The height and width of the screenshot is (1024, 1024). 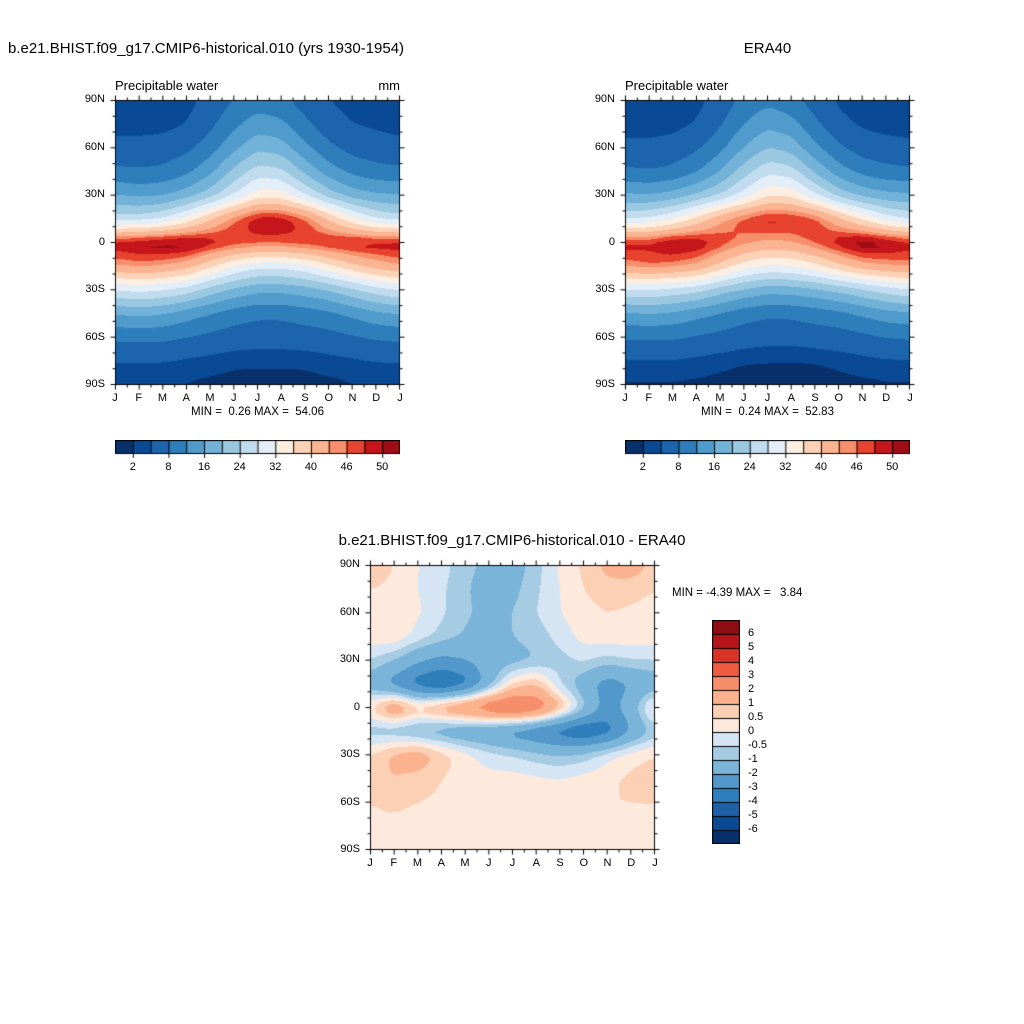 I want to click on model-contour-plot, so click(x=257, y=242).